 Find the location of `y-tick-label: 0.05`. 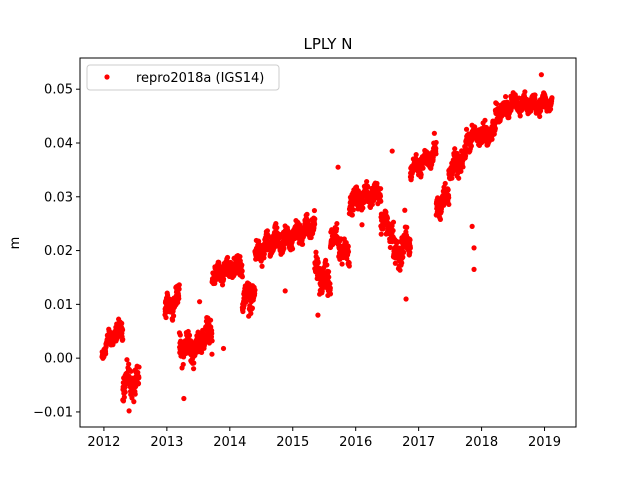

y-tick-label: 0.05 is located at coordinates (58, 90).